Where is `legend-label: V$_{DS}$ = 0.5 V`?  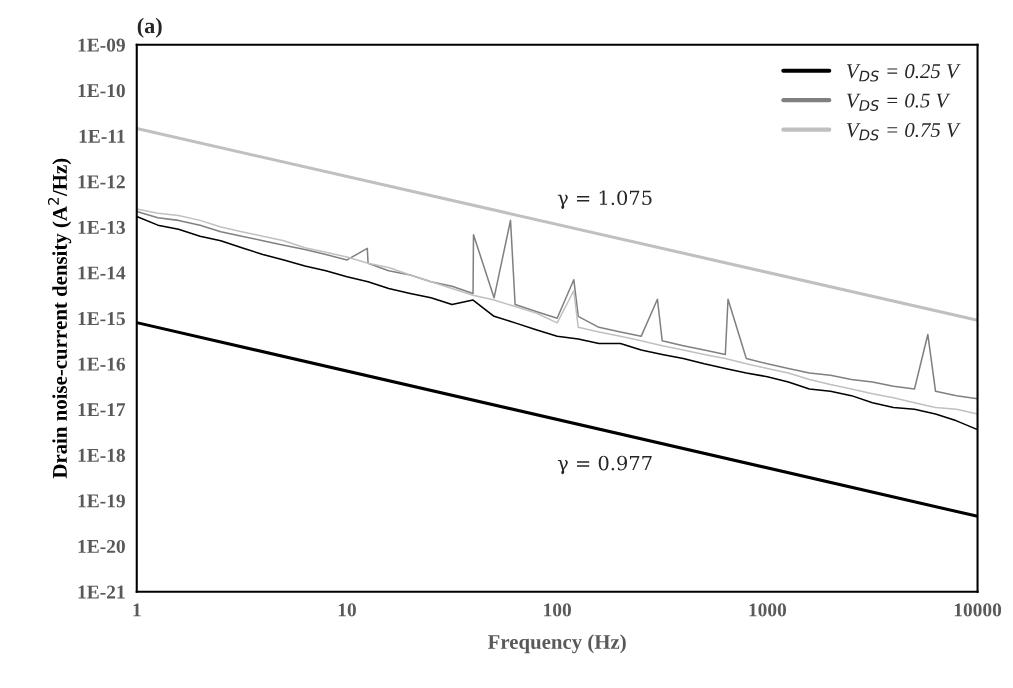 legend-label: V$_{DS}$ = 0.5 V is located at coordinates (898, 102).